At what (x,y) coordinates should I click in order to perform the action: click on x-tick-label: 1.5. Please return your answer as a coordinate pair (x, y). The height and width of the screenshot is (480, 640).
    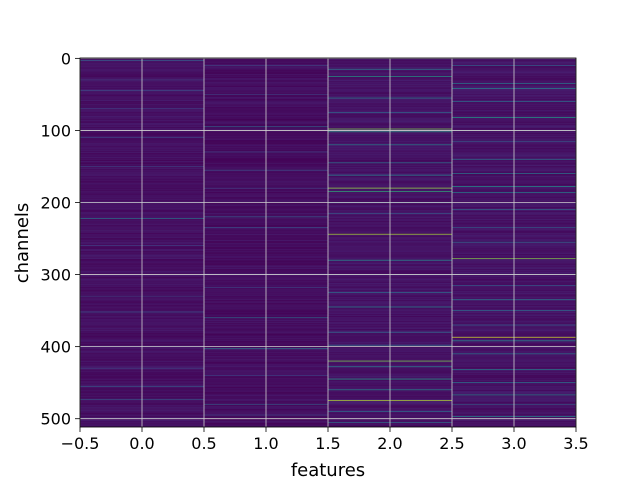
    Looking at the image, I should click on (327, 443).